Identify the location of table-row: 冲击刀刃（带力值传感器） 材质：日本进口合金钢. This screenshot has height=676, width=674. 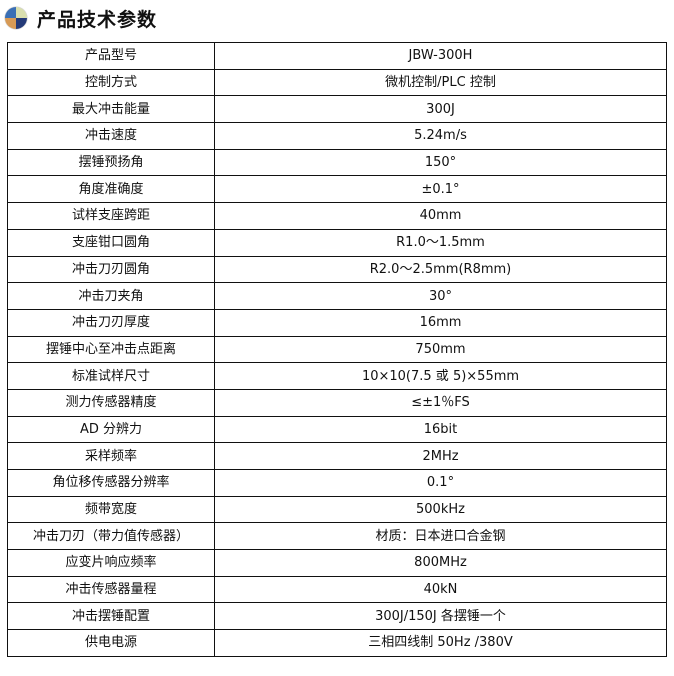
(337, 536).